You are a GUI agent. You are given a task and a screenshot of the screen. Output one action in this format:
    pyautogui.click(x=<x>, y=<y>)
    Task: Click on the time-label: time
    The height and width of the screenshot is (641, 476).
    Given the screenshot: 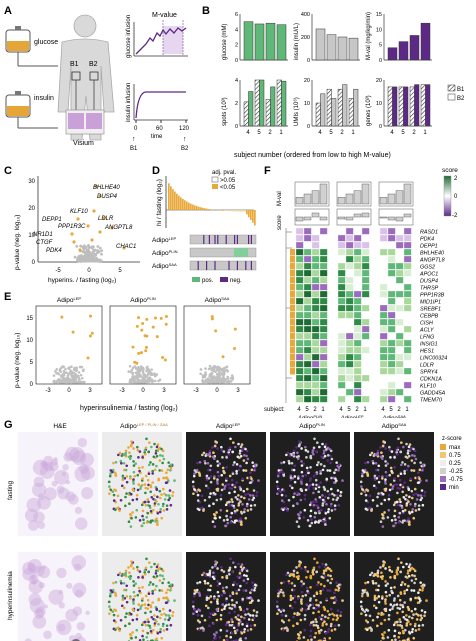 What is the action you would take?
    pyautogui.click(x=157, y=137)
    